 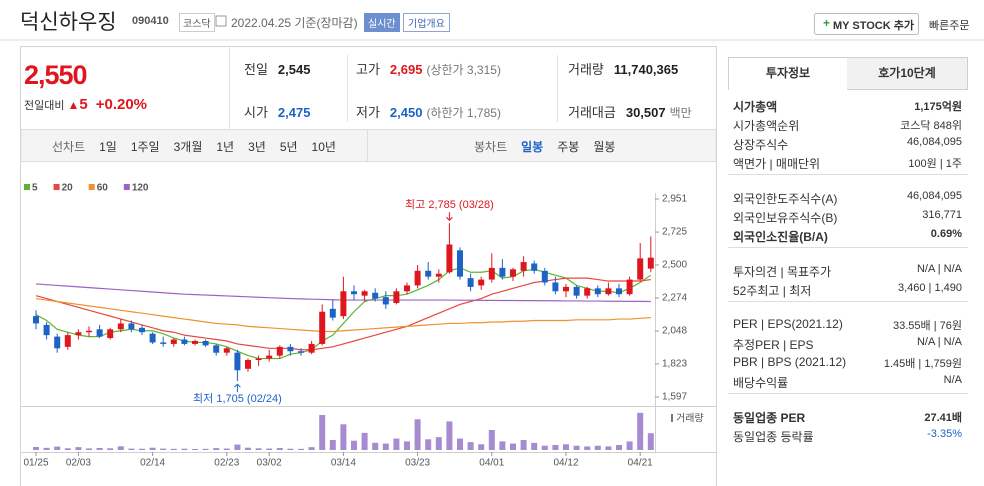 What do you see at coordinates (145, 147) in the screenshot?
I see `period-tab: 1주일` at bounding box center [145, 147].